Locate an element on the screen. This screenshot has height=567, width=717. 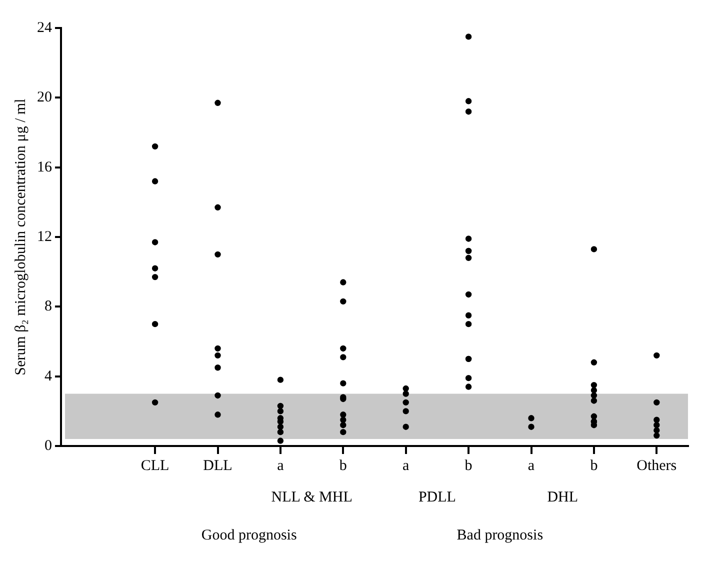
y-tick-label: 20 is located at coordinates (44, 98).